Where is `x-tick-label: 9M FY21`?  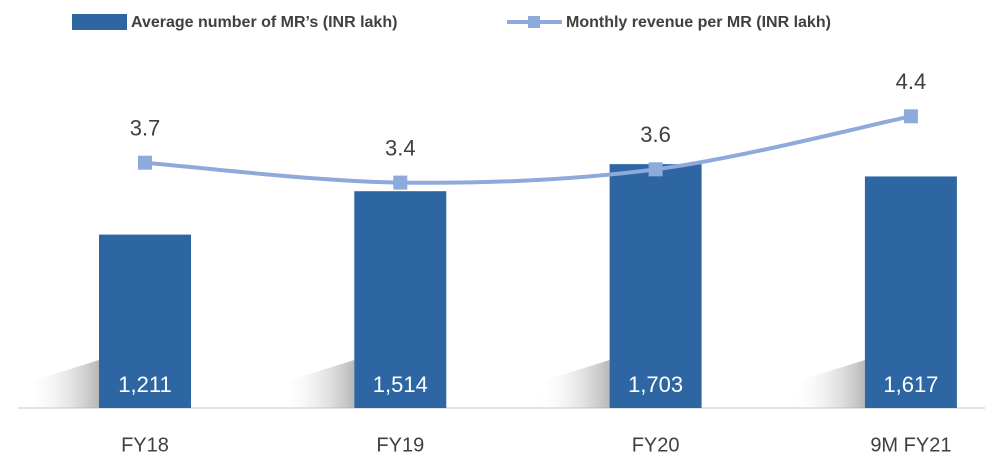 x-tick-label: 9M FY21 is located at coordinates (910, 445).